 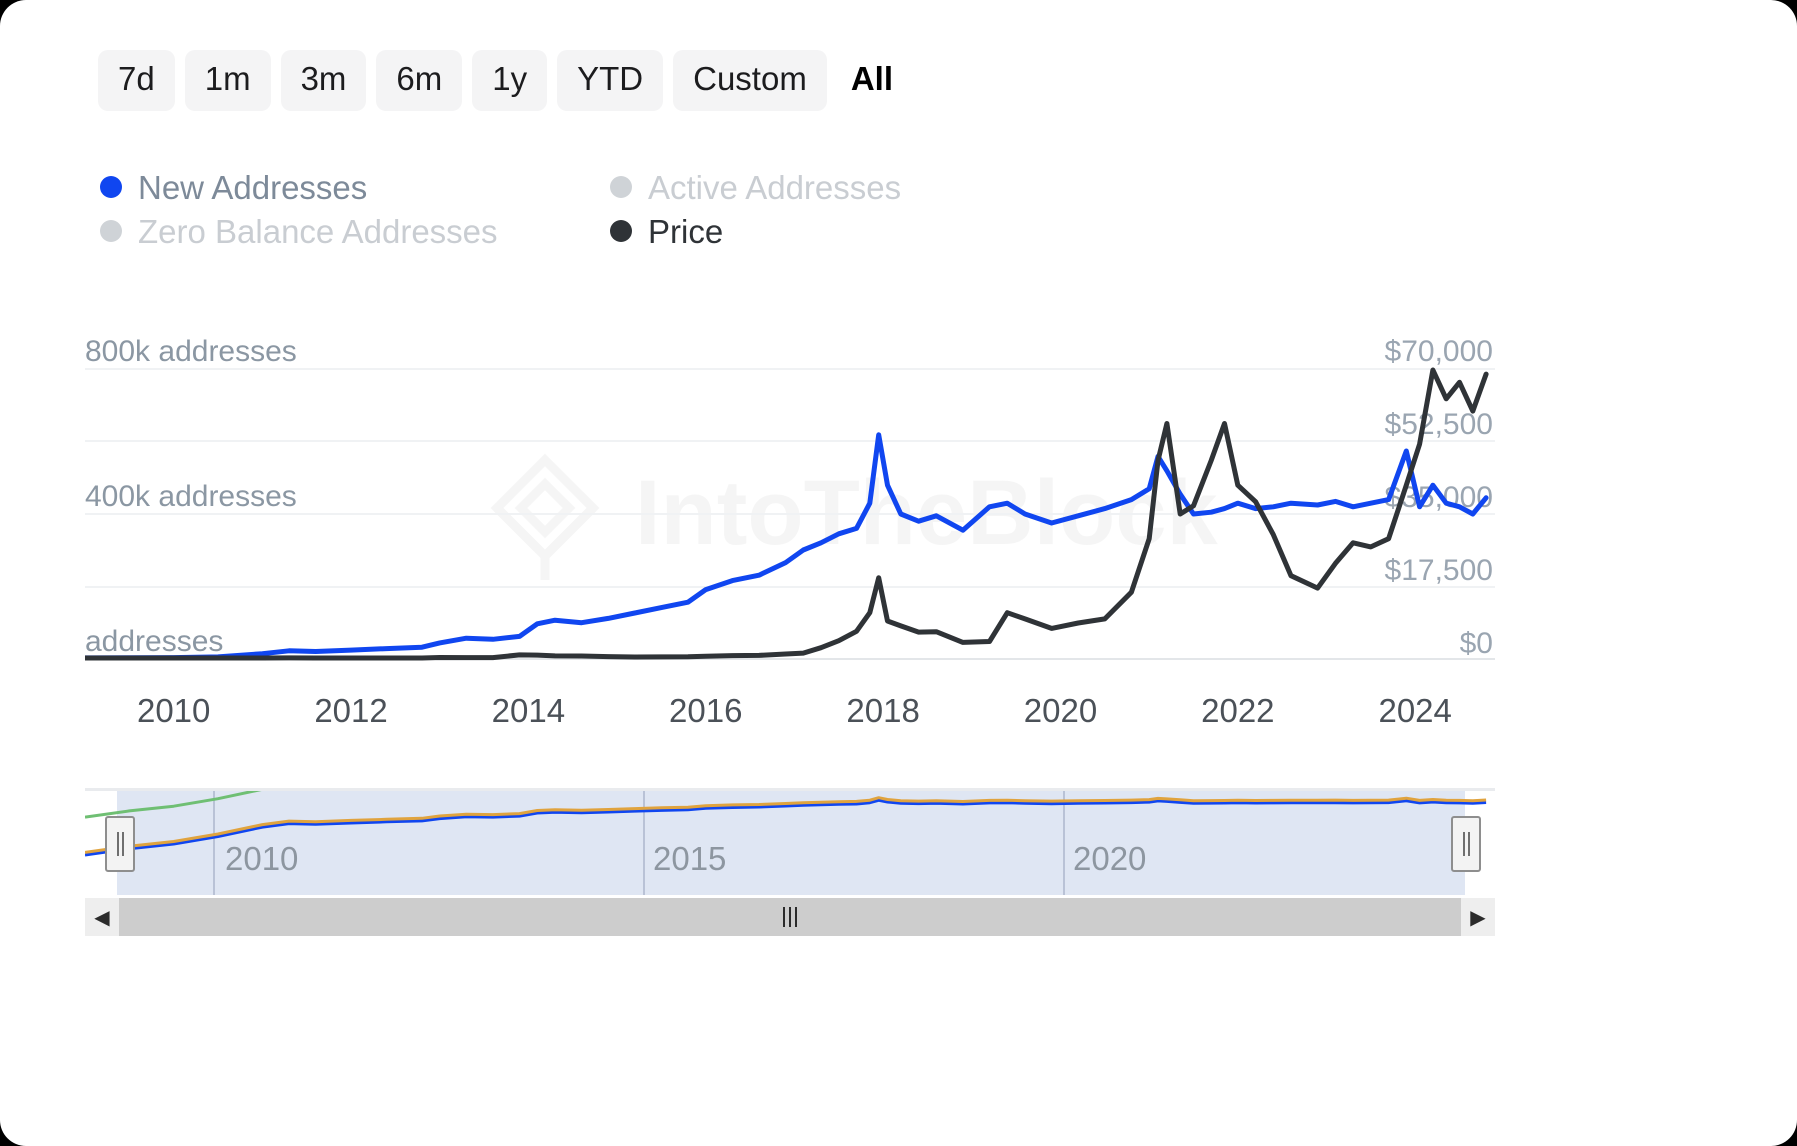 I want to click on range-button-6m: 6m, so click(x=419, y=80).